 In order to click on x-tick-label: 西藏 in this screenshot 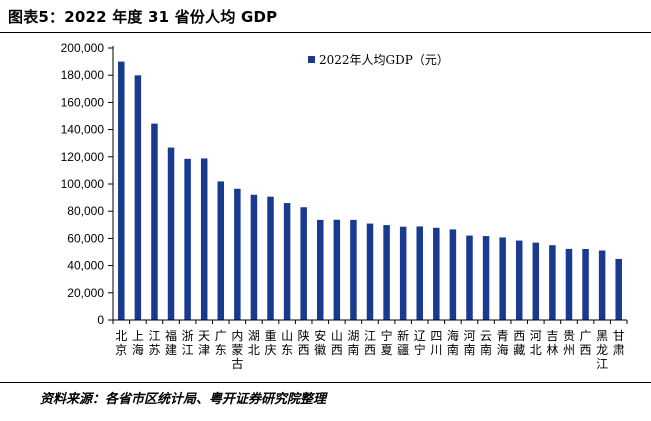, I will do `click(519, 343)`.